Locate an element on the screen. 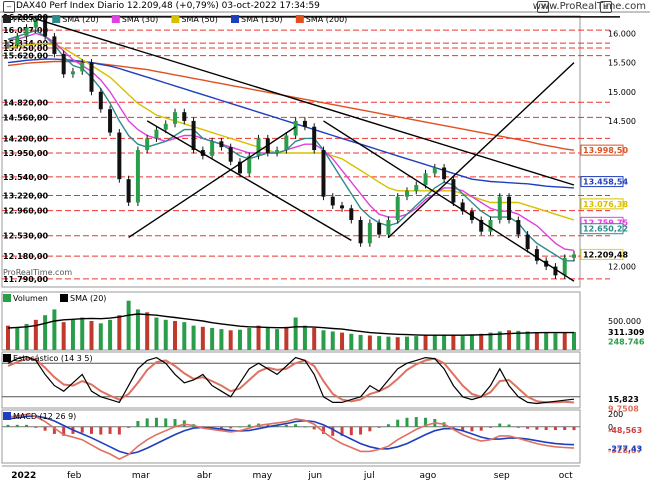 This screenshot has height=483, width=650. macd-legend-swatch is located at coordinates (7, 416).